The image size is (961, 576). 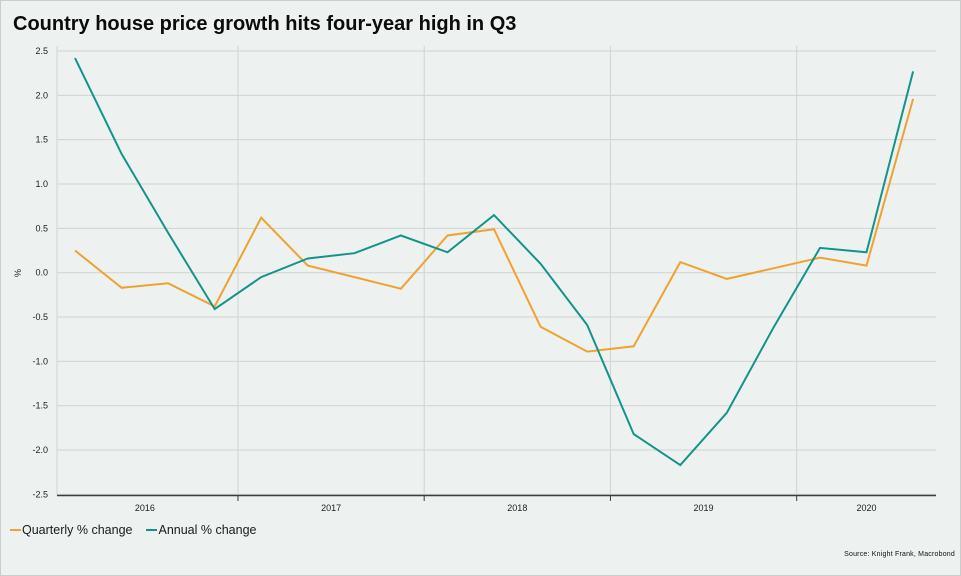 I want to click on x-axis-year-label: 2019, so click(x=704, y=508).